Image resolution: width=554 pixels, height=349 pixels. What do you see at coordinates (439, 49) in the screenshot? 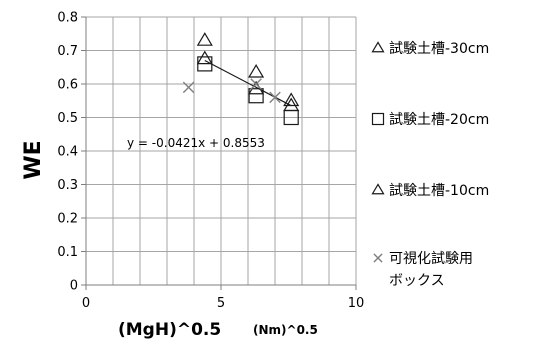
I see `legend-label-1: 試験土槽-30cm` at bounding box center [439, 49].